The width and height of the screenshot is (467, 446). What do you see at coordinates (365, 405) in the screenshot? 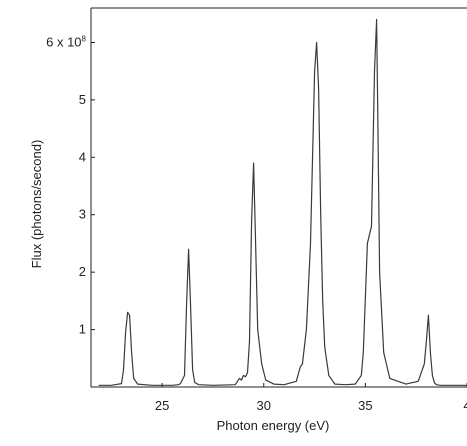
I see `x-tick-label: 35` at bounding box center [365, 405].